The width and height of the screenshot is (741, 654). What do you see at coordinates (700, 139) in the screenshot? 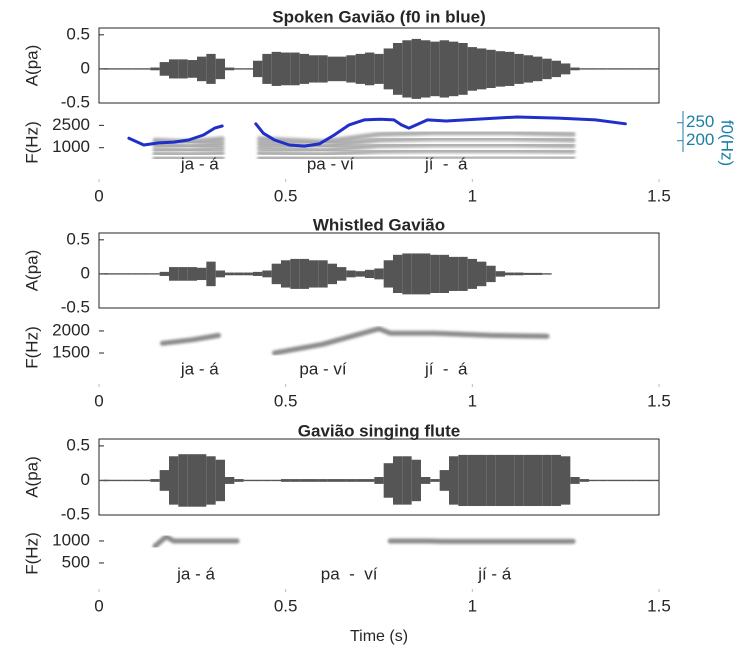
I see `y2-tick-label: 200` at bounding box center [700, 139].